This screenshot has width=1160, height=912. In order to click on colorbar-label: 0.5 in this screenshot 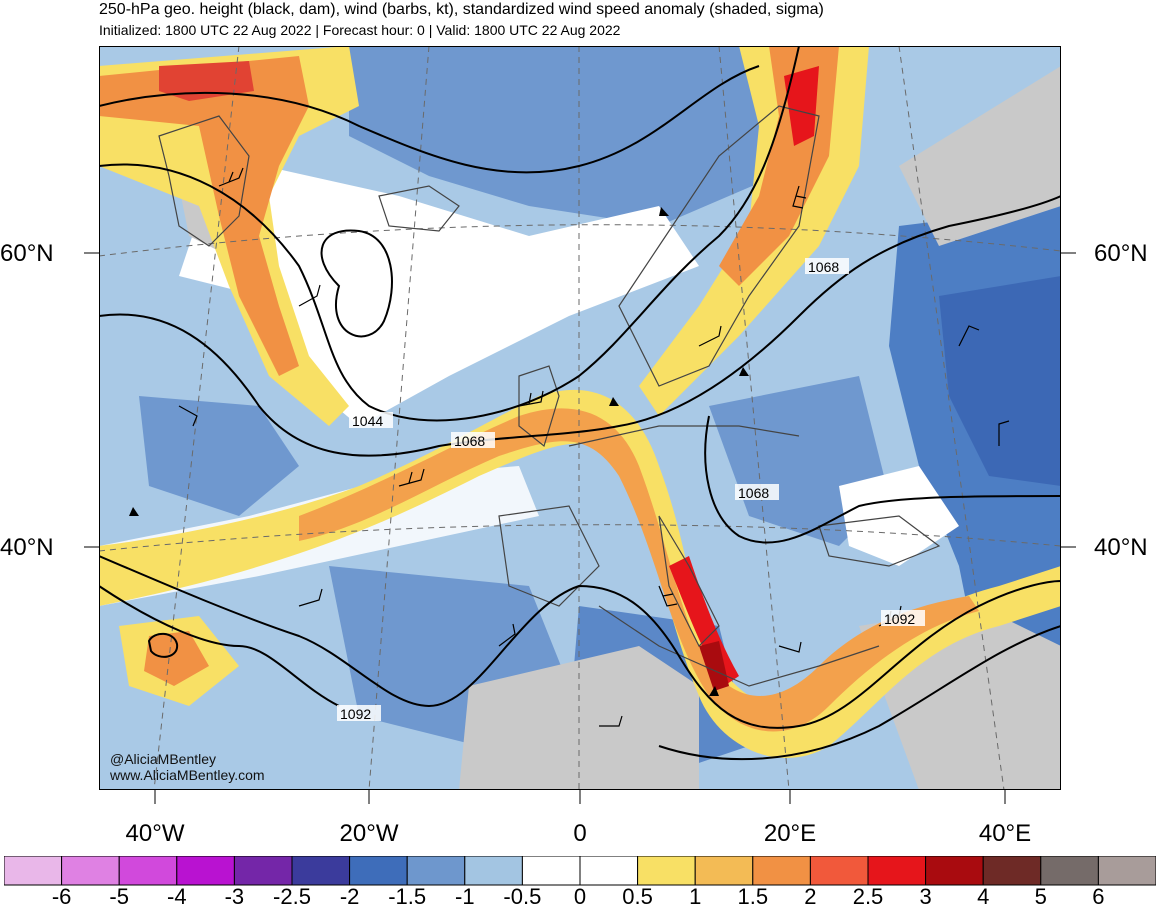, I will do `click(637, 896)`.